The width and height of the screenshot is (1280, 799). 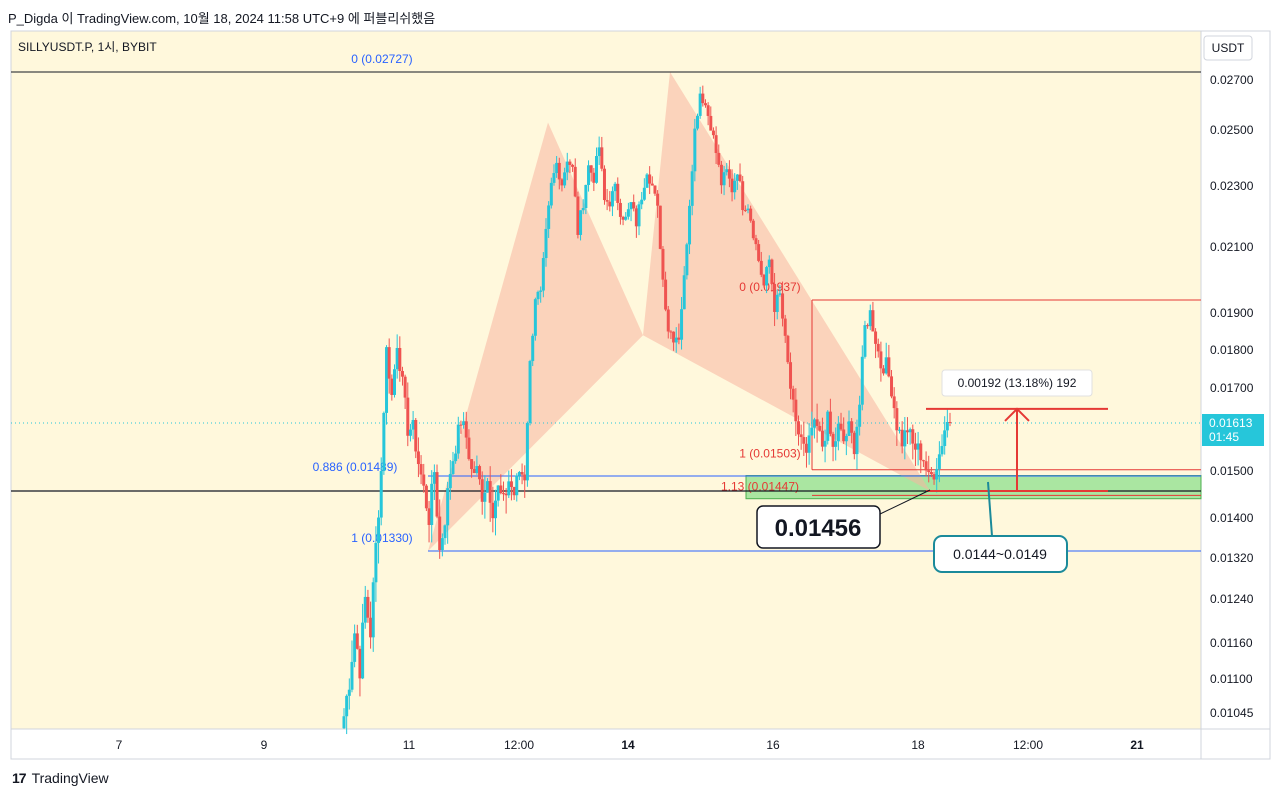 What do you see at coordinates (1017, 414) in the screenshot?
I see `measure-arrow-head` at bounding box center [1017, 414].